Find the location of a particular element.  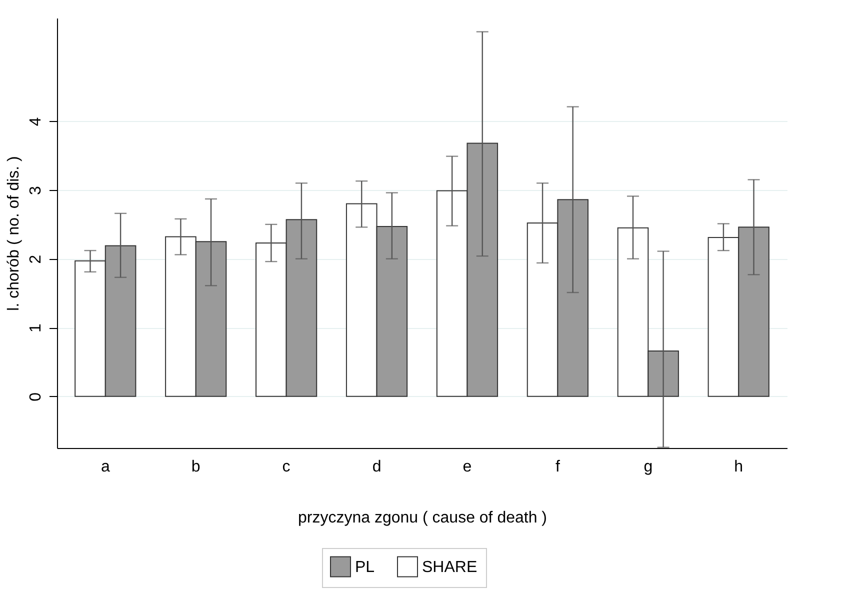

x-tick-label: h is located at coordinates (739, 467).